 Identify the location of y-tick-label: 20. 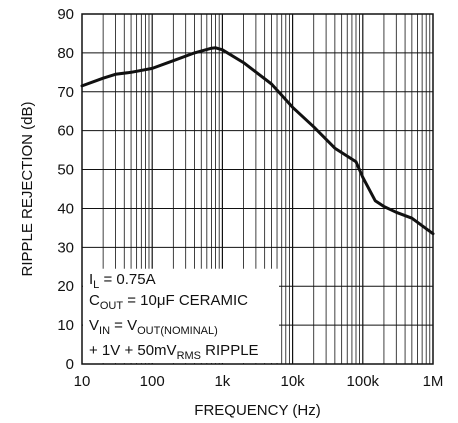
(65, 286).